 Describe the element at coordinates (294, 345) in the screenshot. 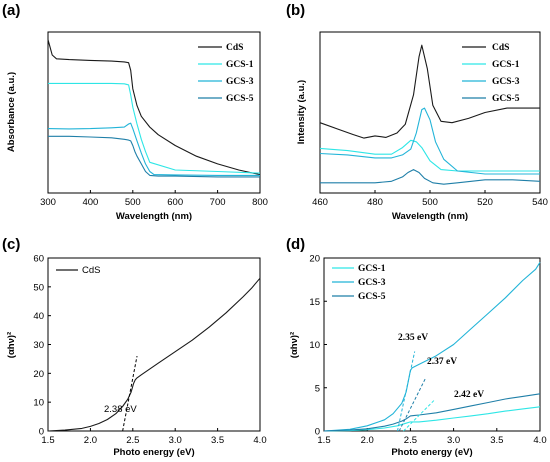

I see `panel-d-y-label: (αhν)²` at that location.